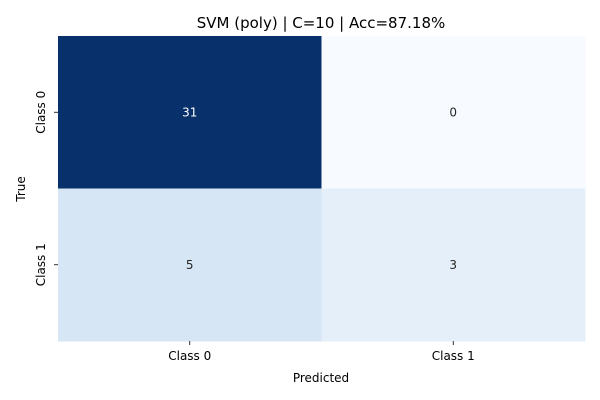  Describe the element at coordinates (21, 189) in the screenshot. I see `y-axis-label: True` at that location.